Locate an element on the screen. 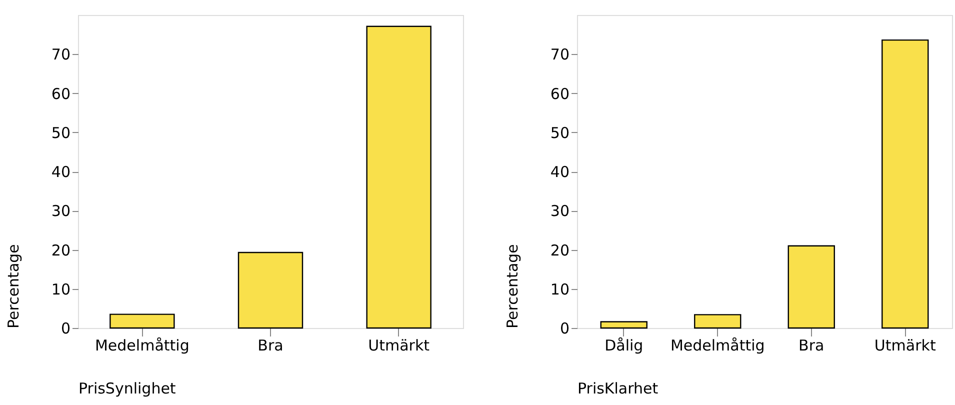 This screenshot has height=405, width=955. x-axis-title: PrisKlarhet is located at coordinates (618, 389).